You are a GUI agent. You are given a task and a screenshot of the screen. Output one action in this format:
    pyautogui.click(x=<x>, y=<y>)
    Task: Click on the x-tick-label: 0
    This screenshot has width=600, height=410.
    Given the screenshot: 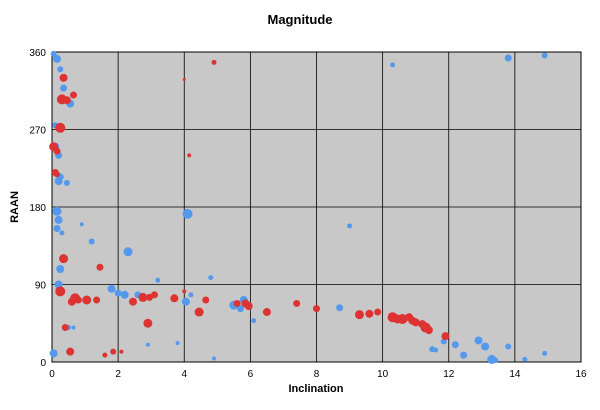 What is the action you would take?
    pyautogui.click(x=52, y=374)
    